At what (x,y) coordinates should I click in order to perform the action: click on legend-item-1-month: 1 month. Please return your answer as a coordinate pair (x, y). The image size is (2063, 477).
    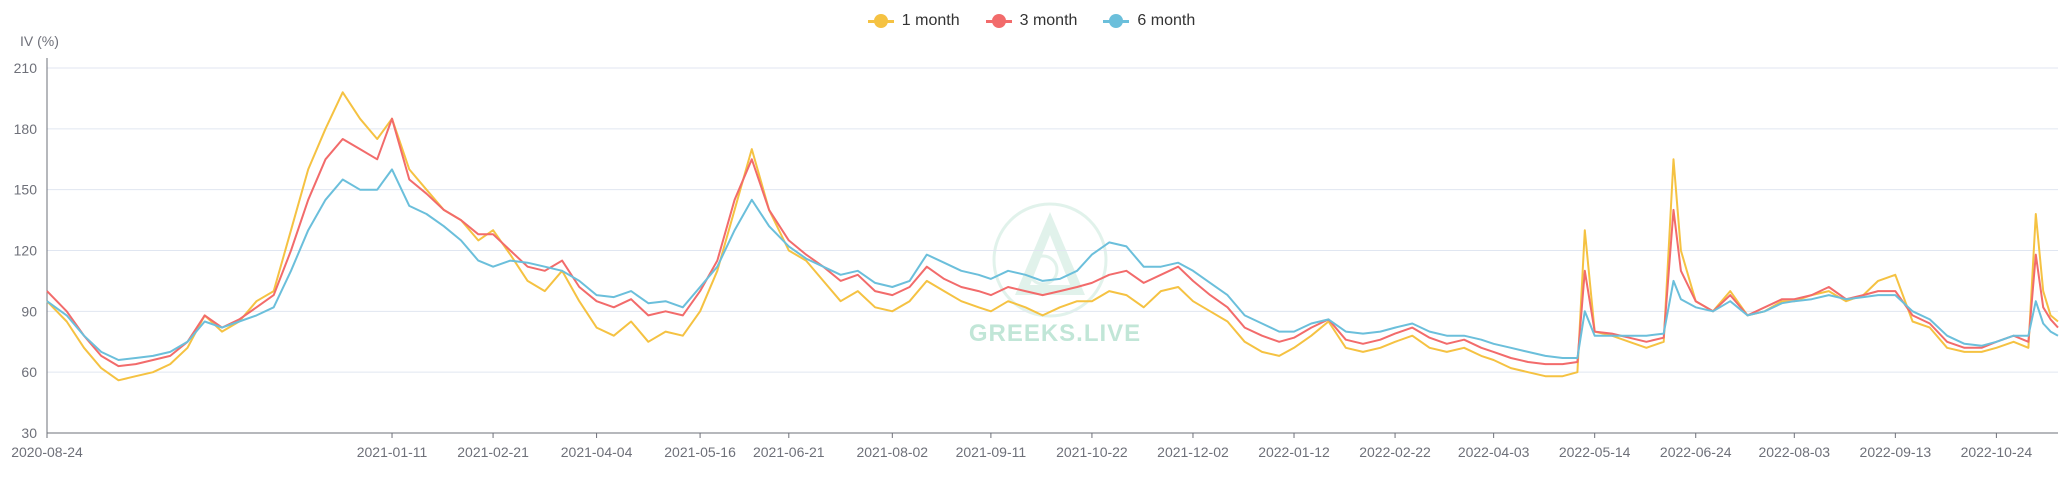
    Looking at the image, I should click on (913, 21).